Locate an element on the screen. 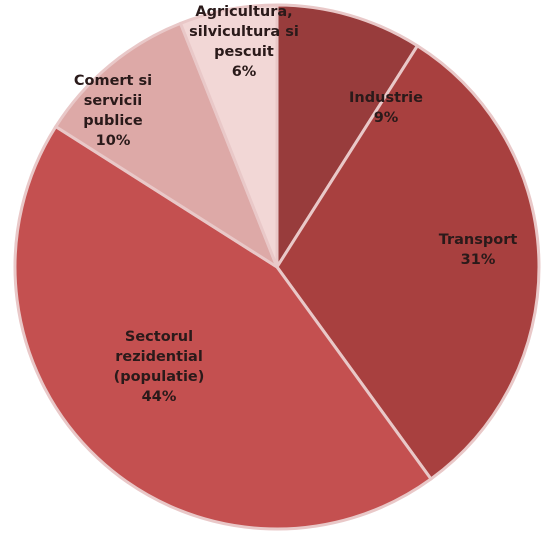 The width and height of the screenshot is (541, 537). slice-label-line: Agricultura, is located at coordinates (243, 12).